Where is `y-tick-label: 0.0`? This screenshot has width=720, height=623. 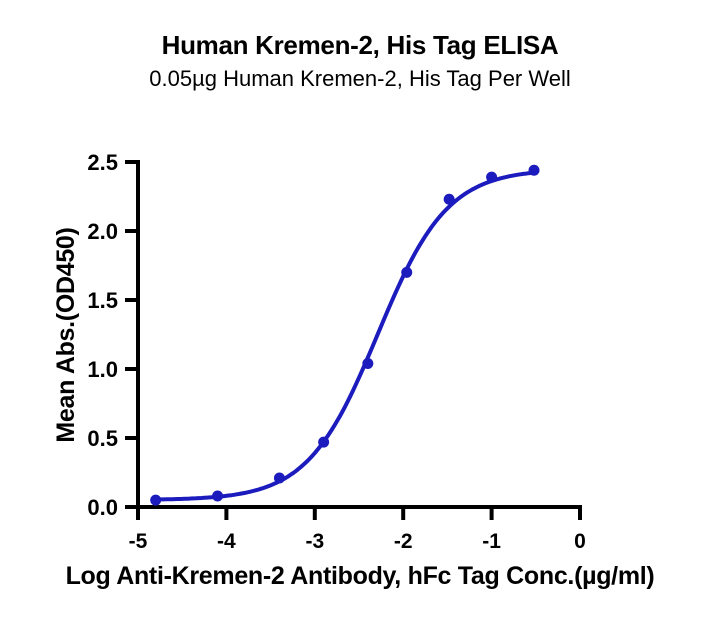
y-tick-label: 0.0 is located at coordinates (102, 507).